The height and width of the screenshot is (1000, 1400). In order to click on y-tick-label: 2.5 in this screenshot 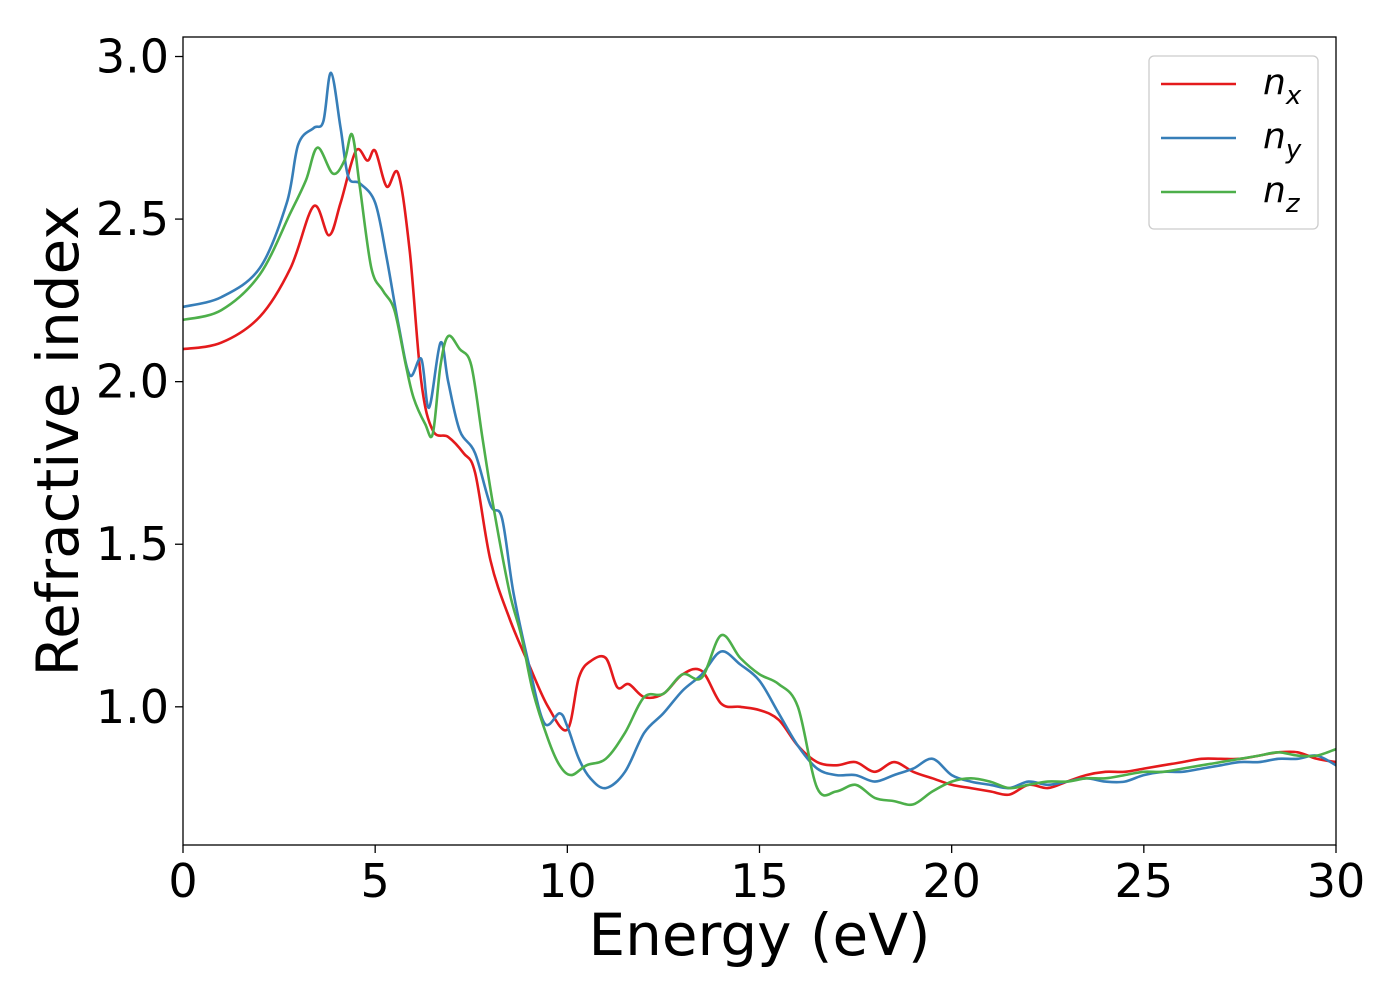, I will do `click(132, 219)`.